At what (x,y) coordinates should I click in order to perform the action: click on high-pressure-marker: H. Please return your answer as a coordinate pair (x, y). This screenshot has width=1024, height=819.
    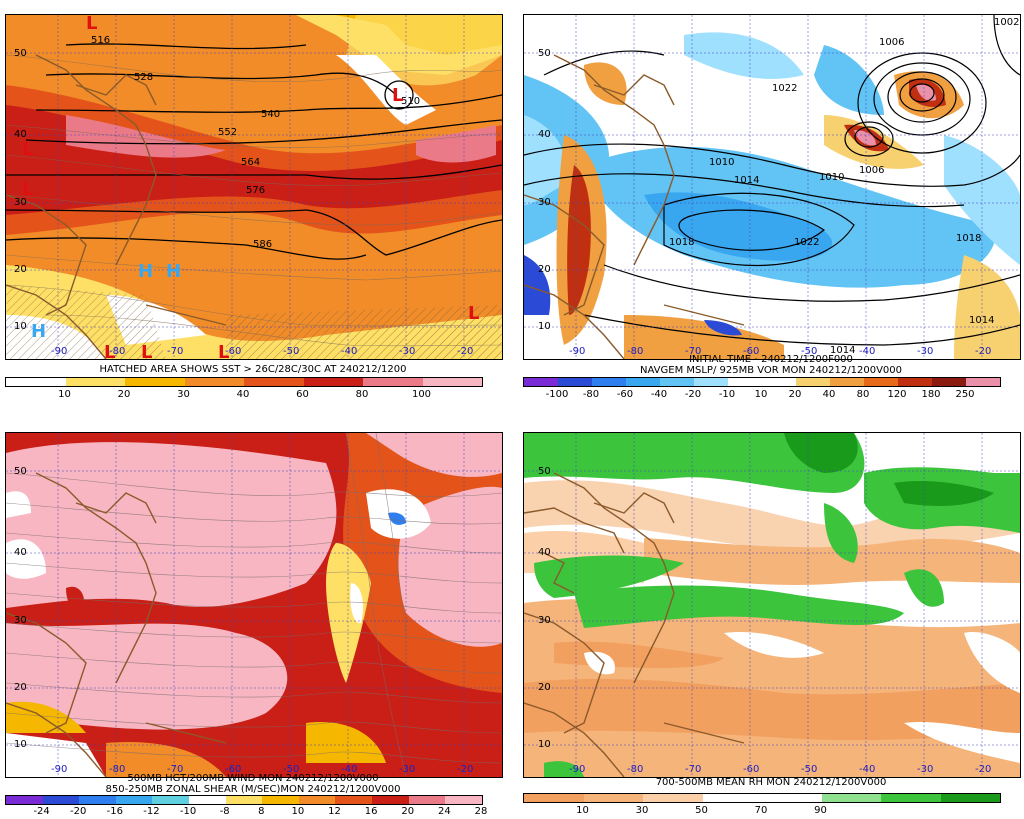
    Looking at the image, I should click on (145, 271).